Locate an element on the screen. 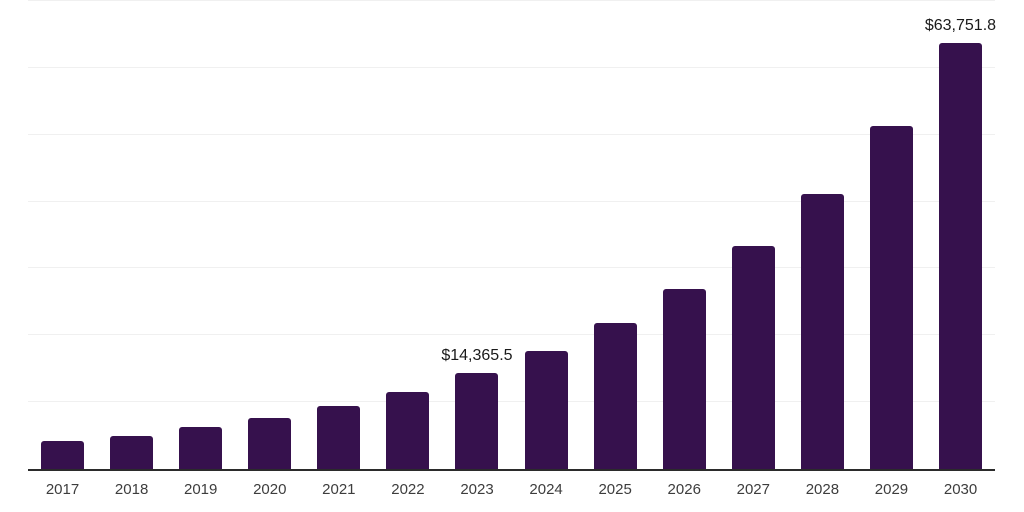 The width and height of the screenshot is (1024, 512). x-tick-2020: 2020 is located at coordinates (270, 489).